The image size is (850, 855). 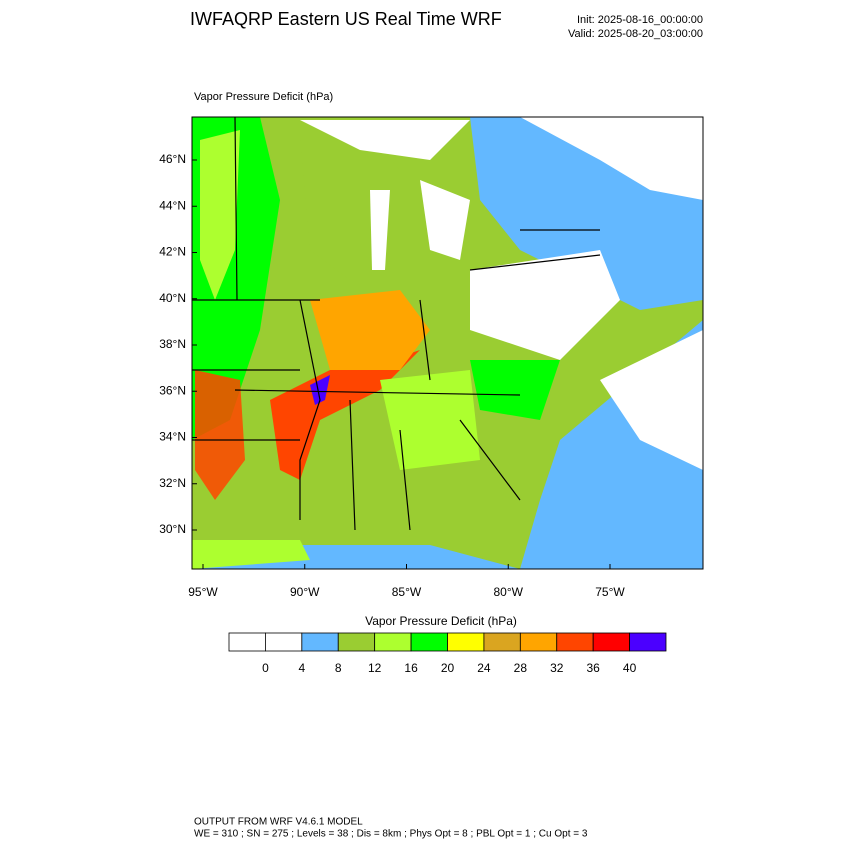 I want to click on footer-line: OUTPUT FROM WRF V4.6.1 MODEL, so click(x=278, y=822).